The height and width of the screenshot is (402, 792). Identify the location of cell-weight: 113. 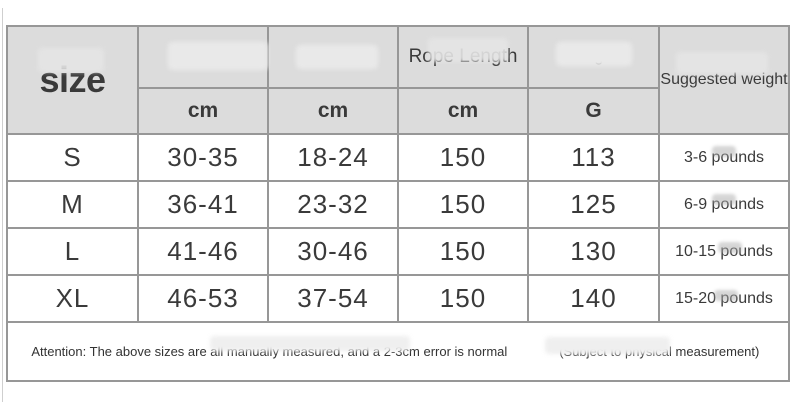
(593, 157).